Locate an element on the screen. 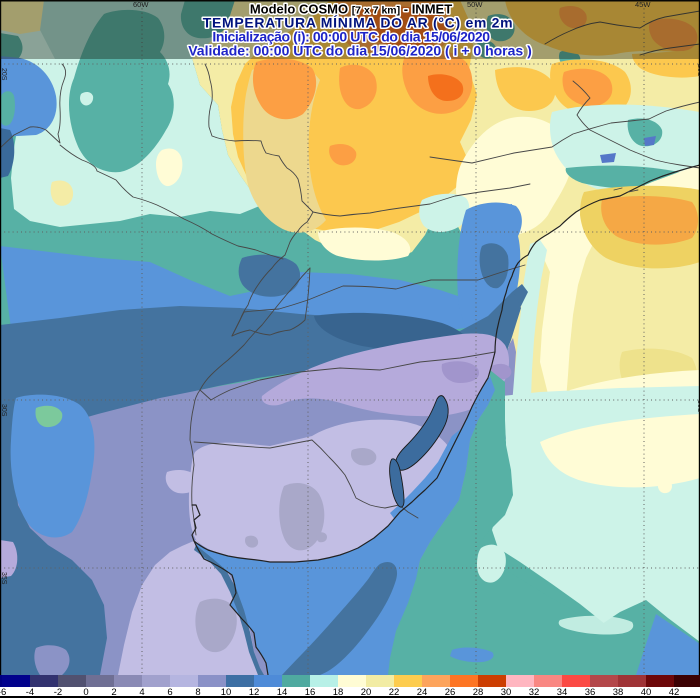 The height and width of the screenshot is (698, 700). svg-text: 12 is located at coordinates (254, 692).